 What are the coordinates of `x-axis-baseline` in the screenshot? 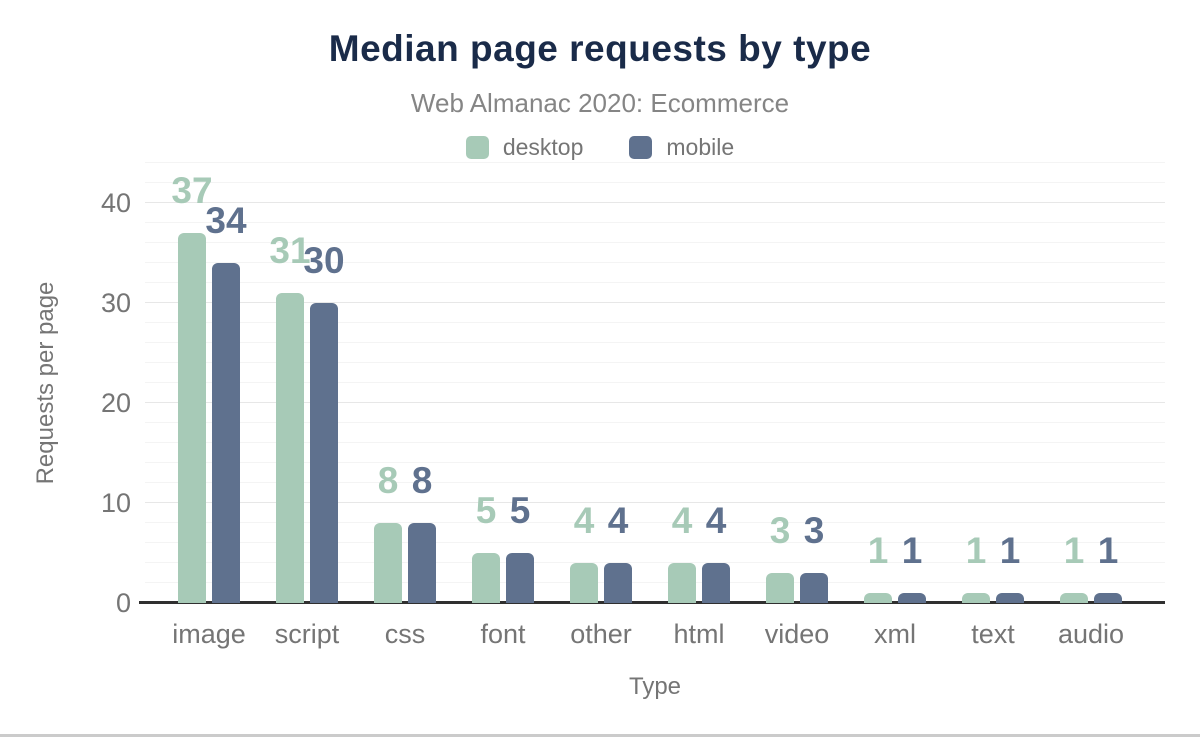 It's located at (652, 602).